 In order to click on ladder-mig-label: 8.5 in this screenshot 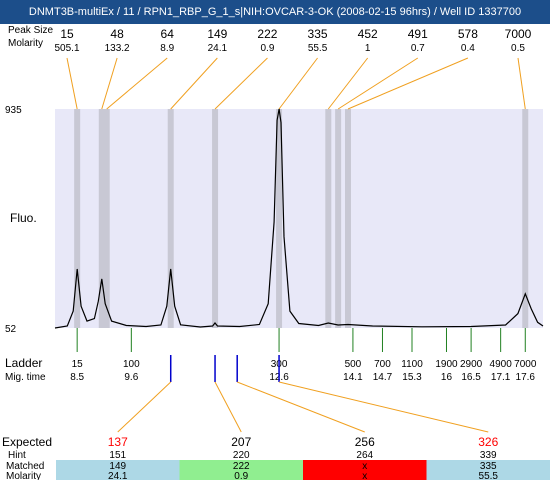, I will do `click(77, 377)`.